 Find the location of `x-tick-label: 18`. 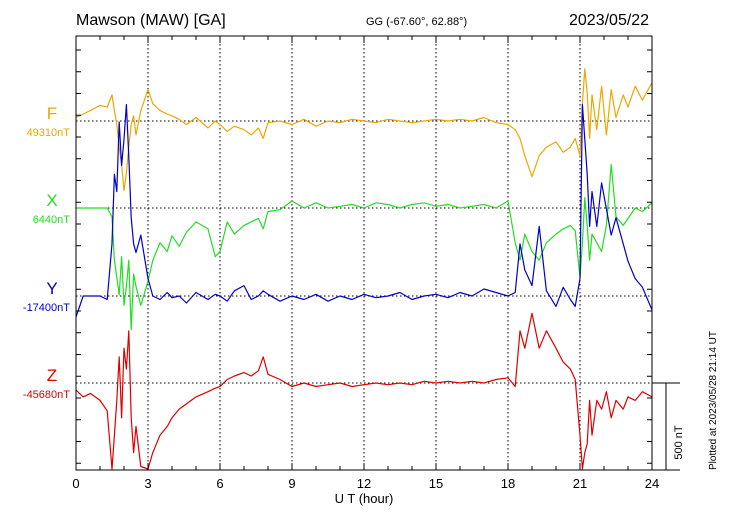

x-tick-label: 18 is located at coordinates (508, 483).